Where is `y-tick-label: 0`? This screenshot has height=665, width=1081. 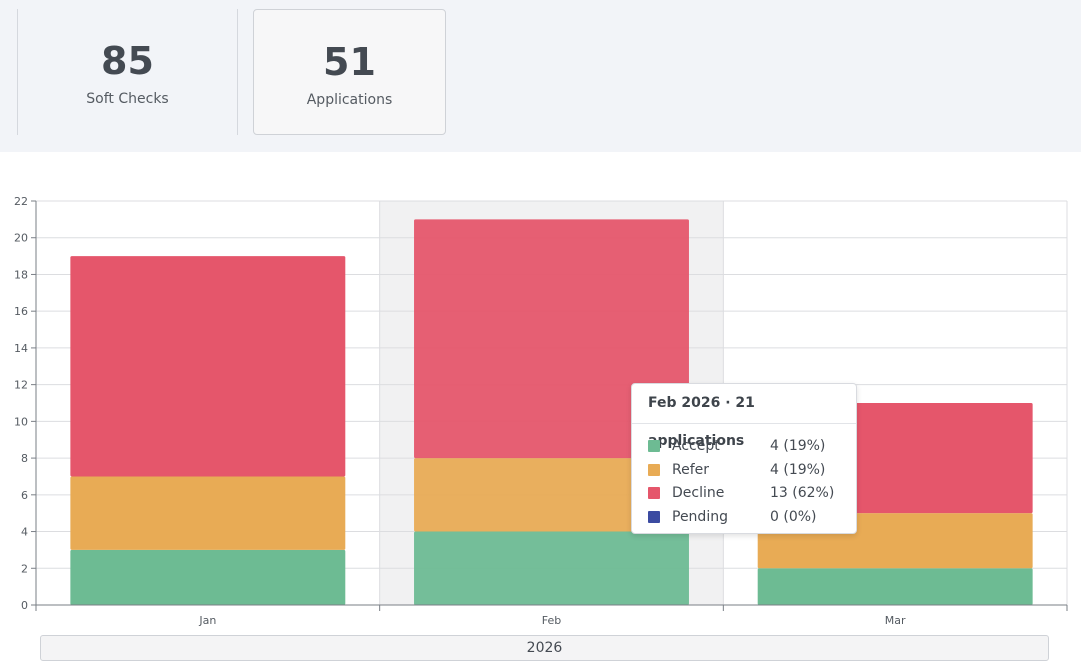
y-tick-label: 0 is located at coordinates (24, 605).